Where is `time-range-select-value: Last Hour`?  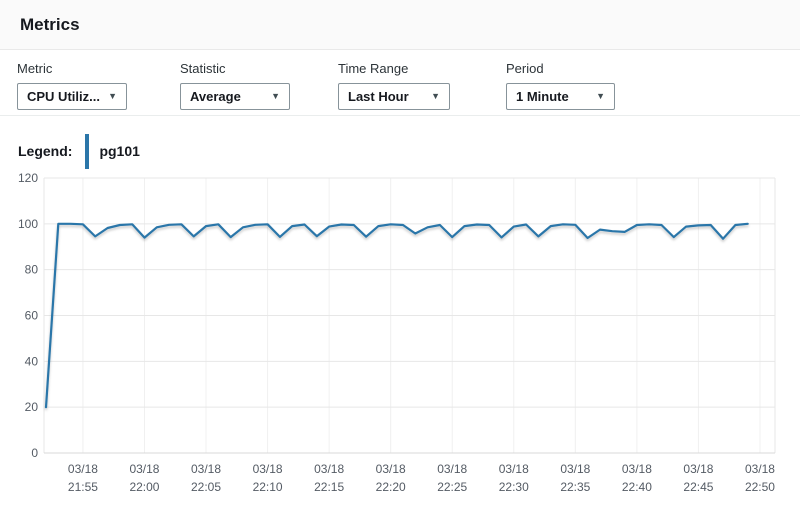 time-range-select-value: Last Hour is located at coordinates (378, 96).